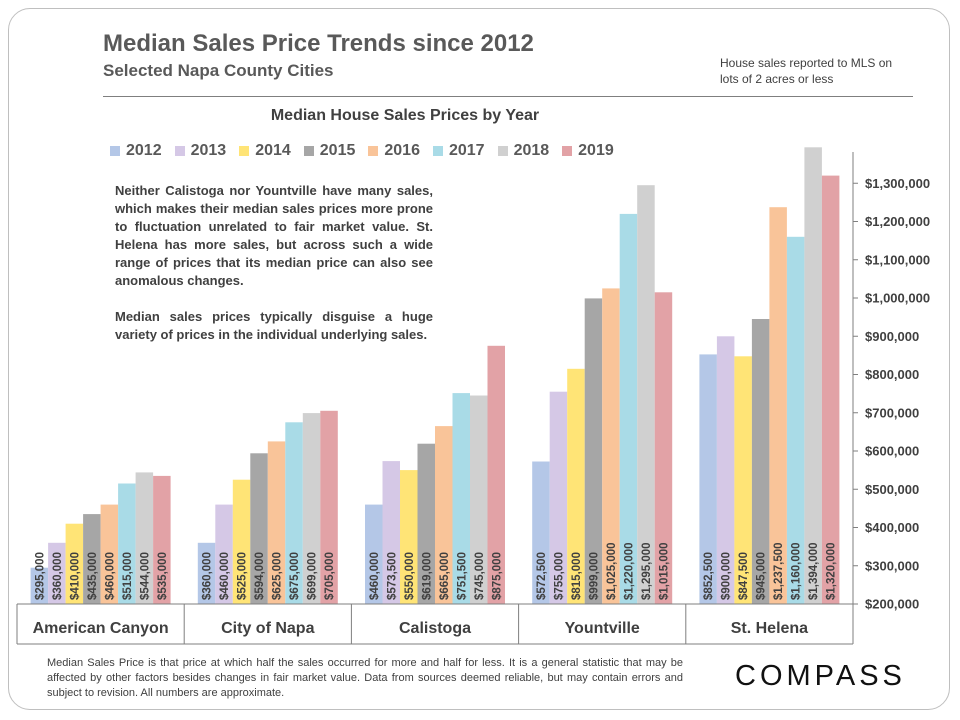 The width and height of the screenshot is (960, 720). Describe the element at coordinates (330, 576) in the screenshot. I see `bar-data-label: $705,000` at that location.